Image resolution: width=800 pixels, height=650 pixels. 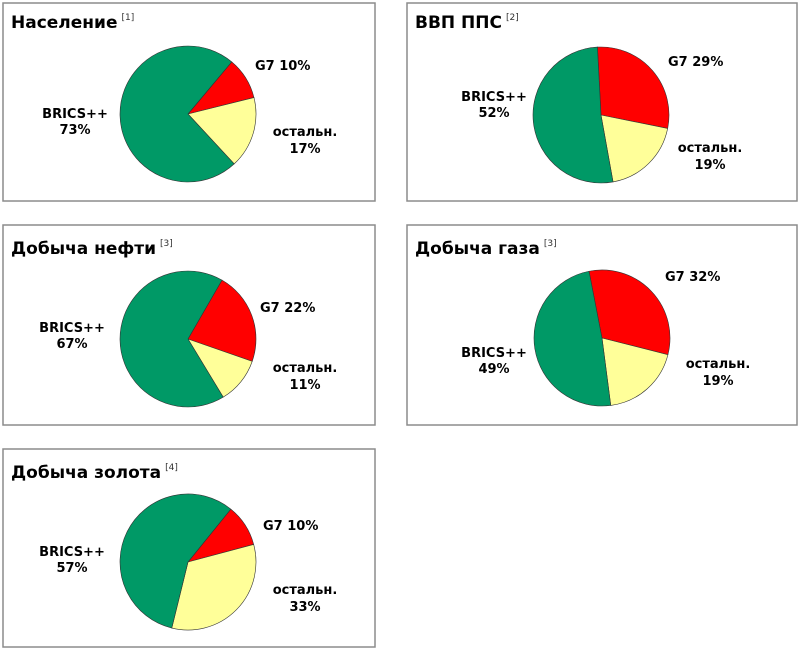 I want to click on chart-title: Добыча золота, so click(x=86, y=473).